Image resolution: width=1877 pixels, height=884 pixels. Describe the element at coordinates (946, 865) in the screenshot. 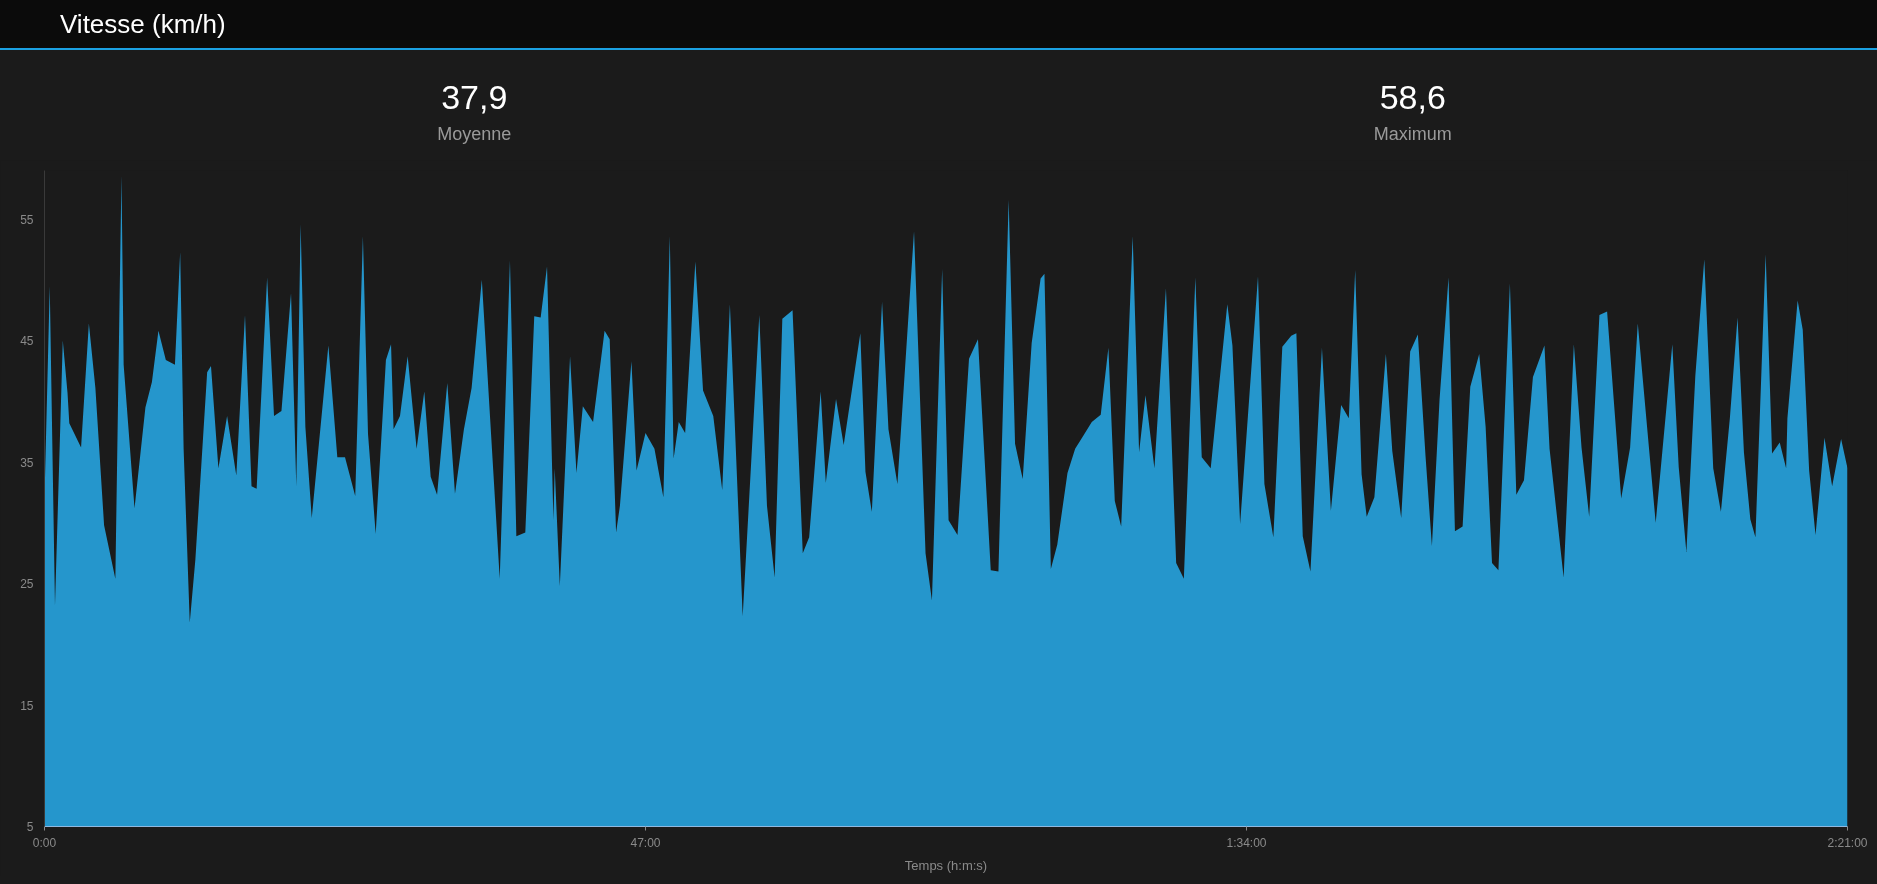

I see `x-axis-title: Temps (h:m:s)` at that location.